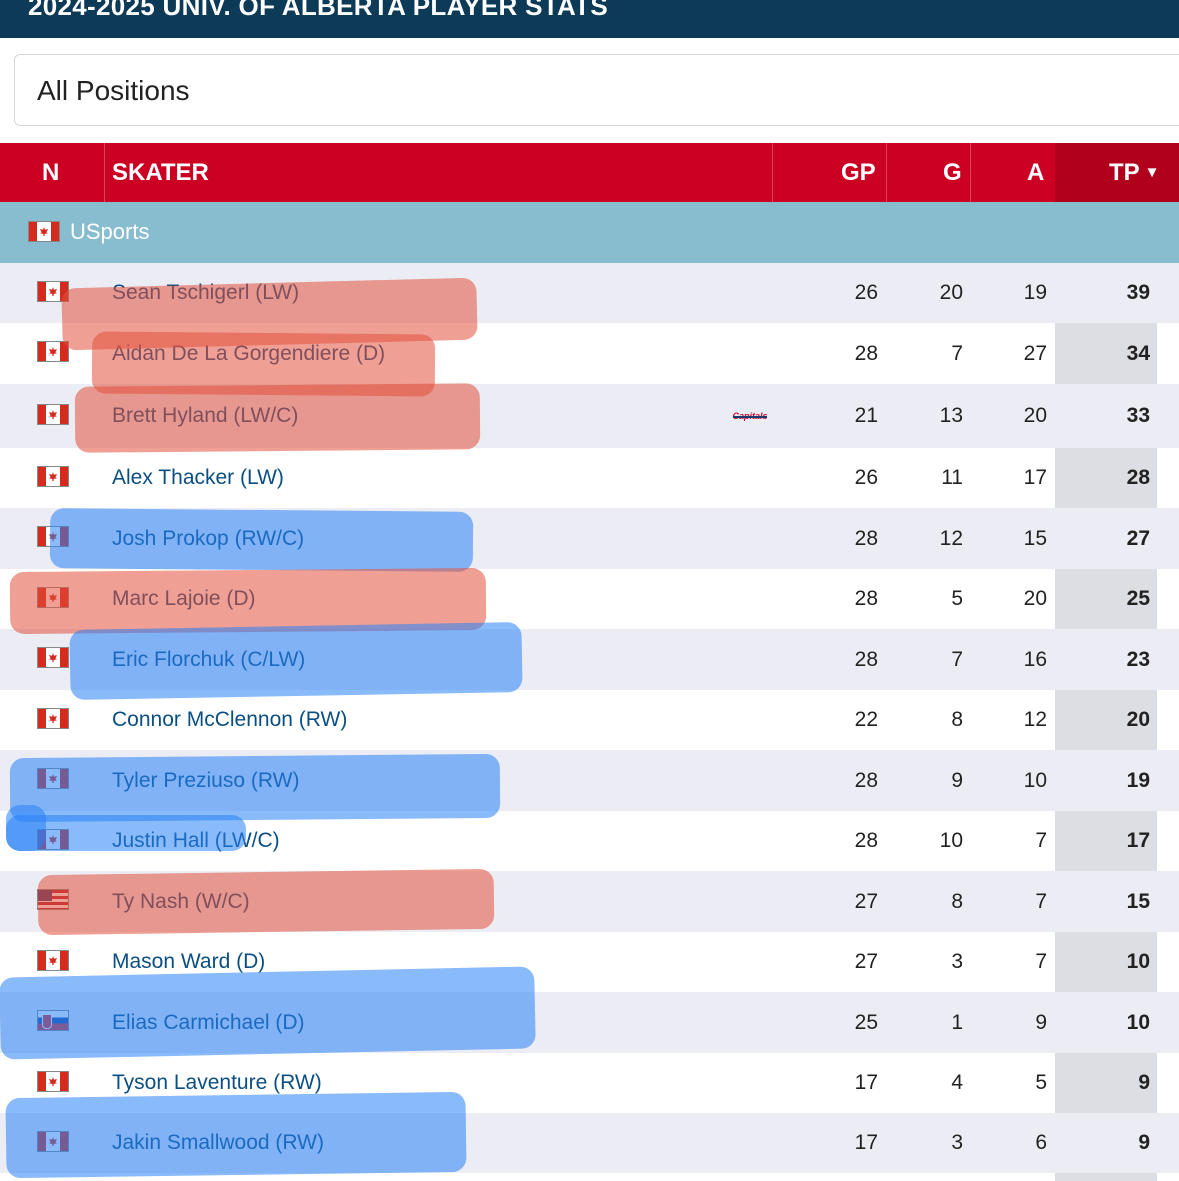 The height and width of the screenshot is (1181, 1179). Describe the element at coordinates (952, 172) in the screenshot. I see `column-header-g: G` at that location.